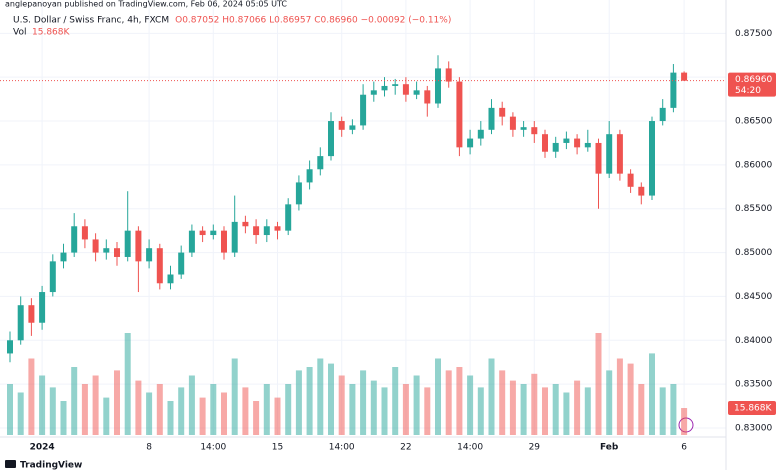 Image resolution: width=780 pixels, height=470 pixels. What do you see at coordinates (405, 448) in the screenshot?
I see `x-tick-label: 22` at bounding box center [405, 448].